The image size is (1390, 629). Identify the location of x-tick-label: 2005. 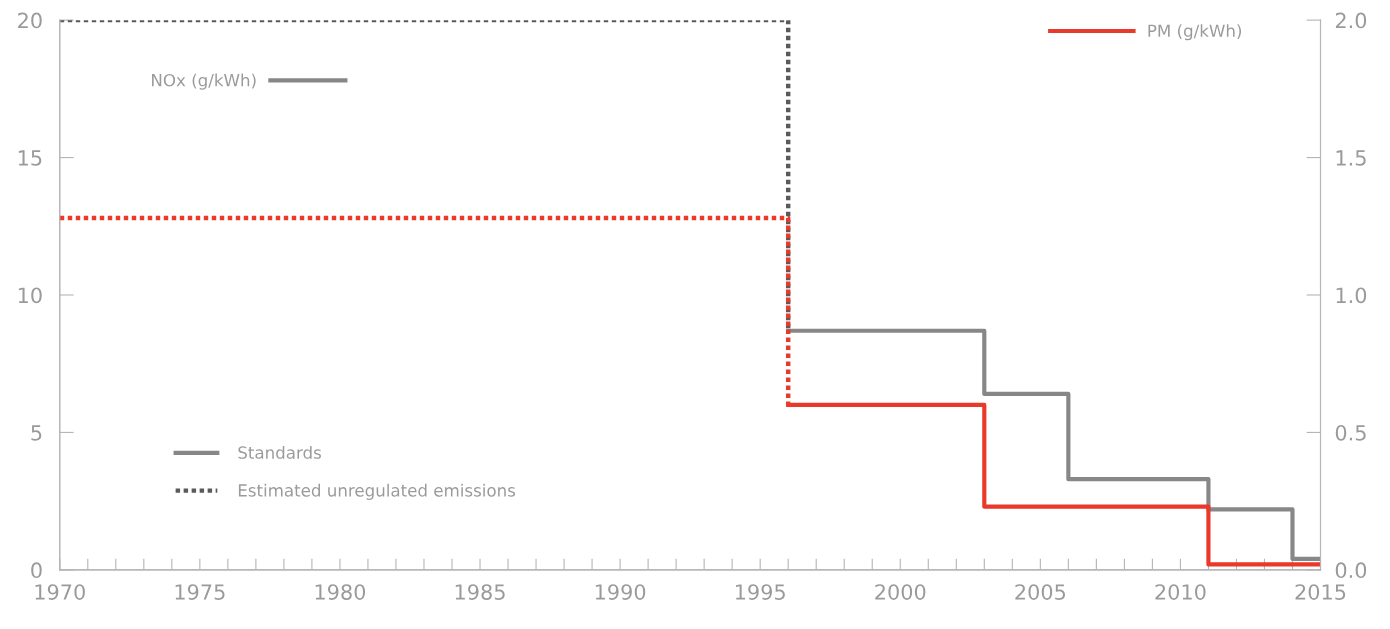
(1040, 592).